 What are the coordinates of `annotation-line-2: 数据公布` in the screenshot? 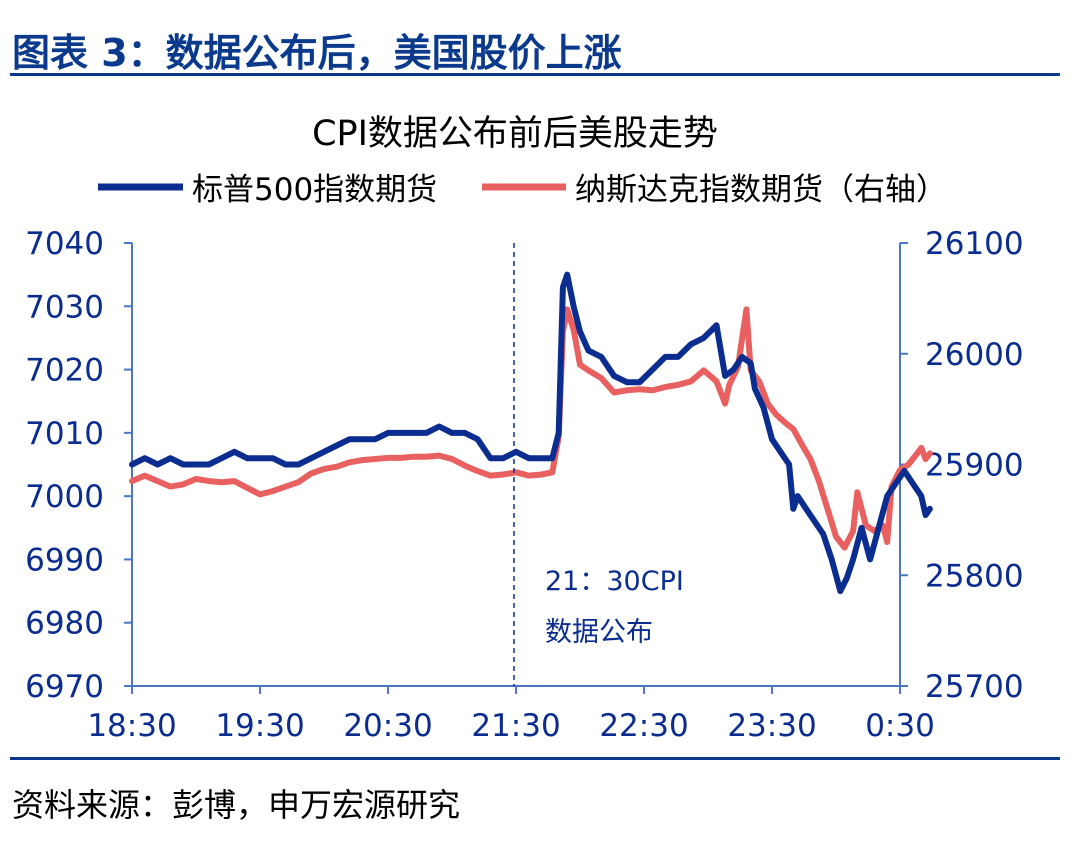 It's located at (599, 632).